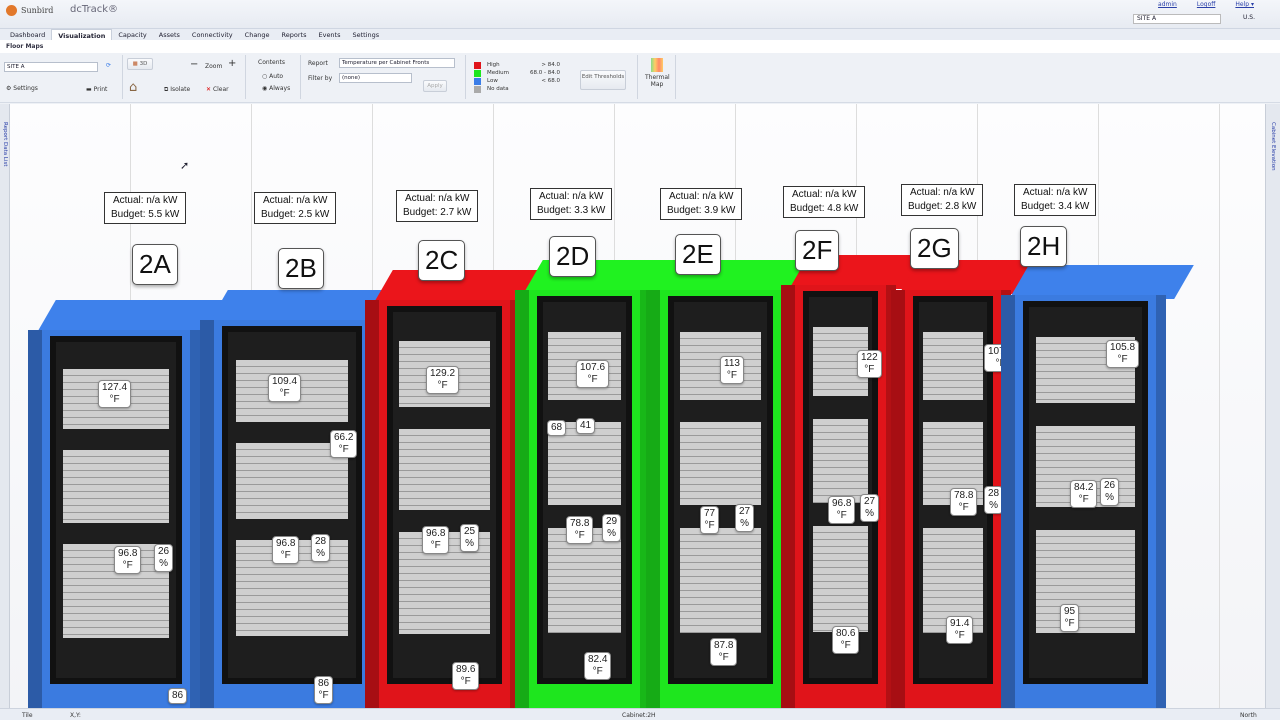 The height and width of the screenshot is (720, 1280). What do you see at coordinates (640, 46) in the screenshot?
I see `subtab-floor-maps: Floor Maps` at bounding box center [640, 46].